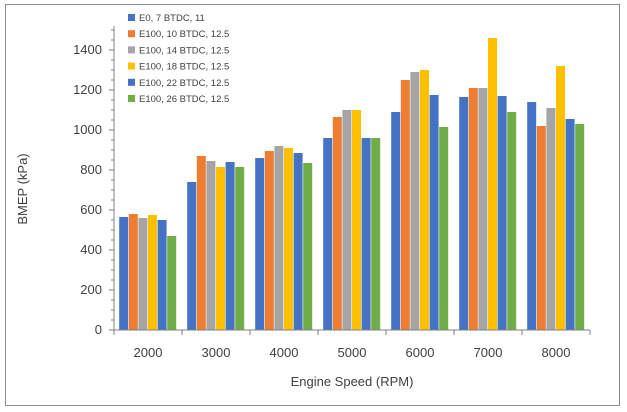  Describe the element at coordinates (93, 183) in the screenshot. I see `y-axis-ticks: 0 200 400 600 800 1000 1200 1400` at that location.